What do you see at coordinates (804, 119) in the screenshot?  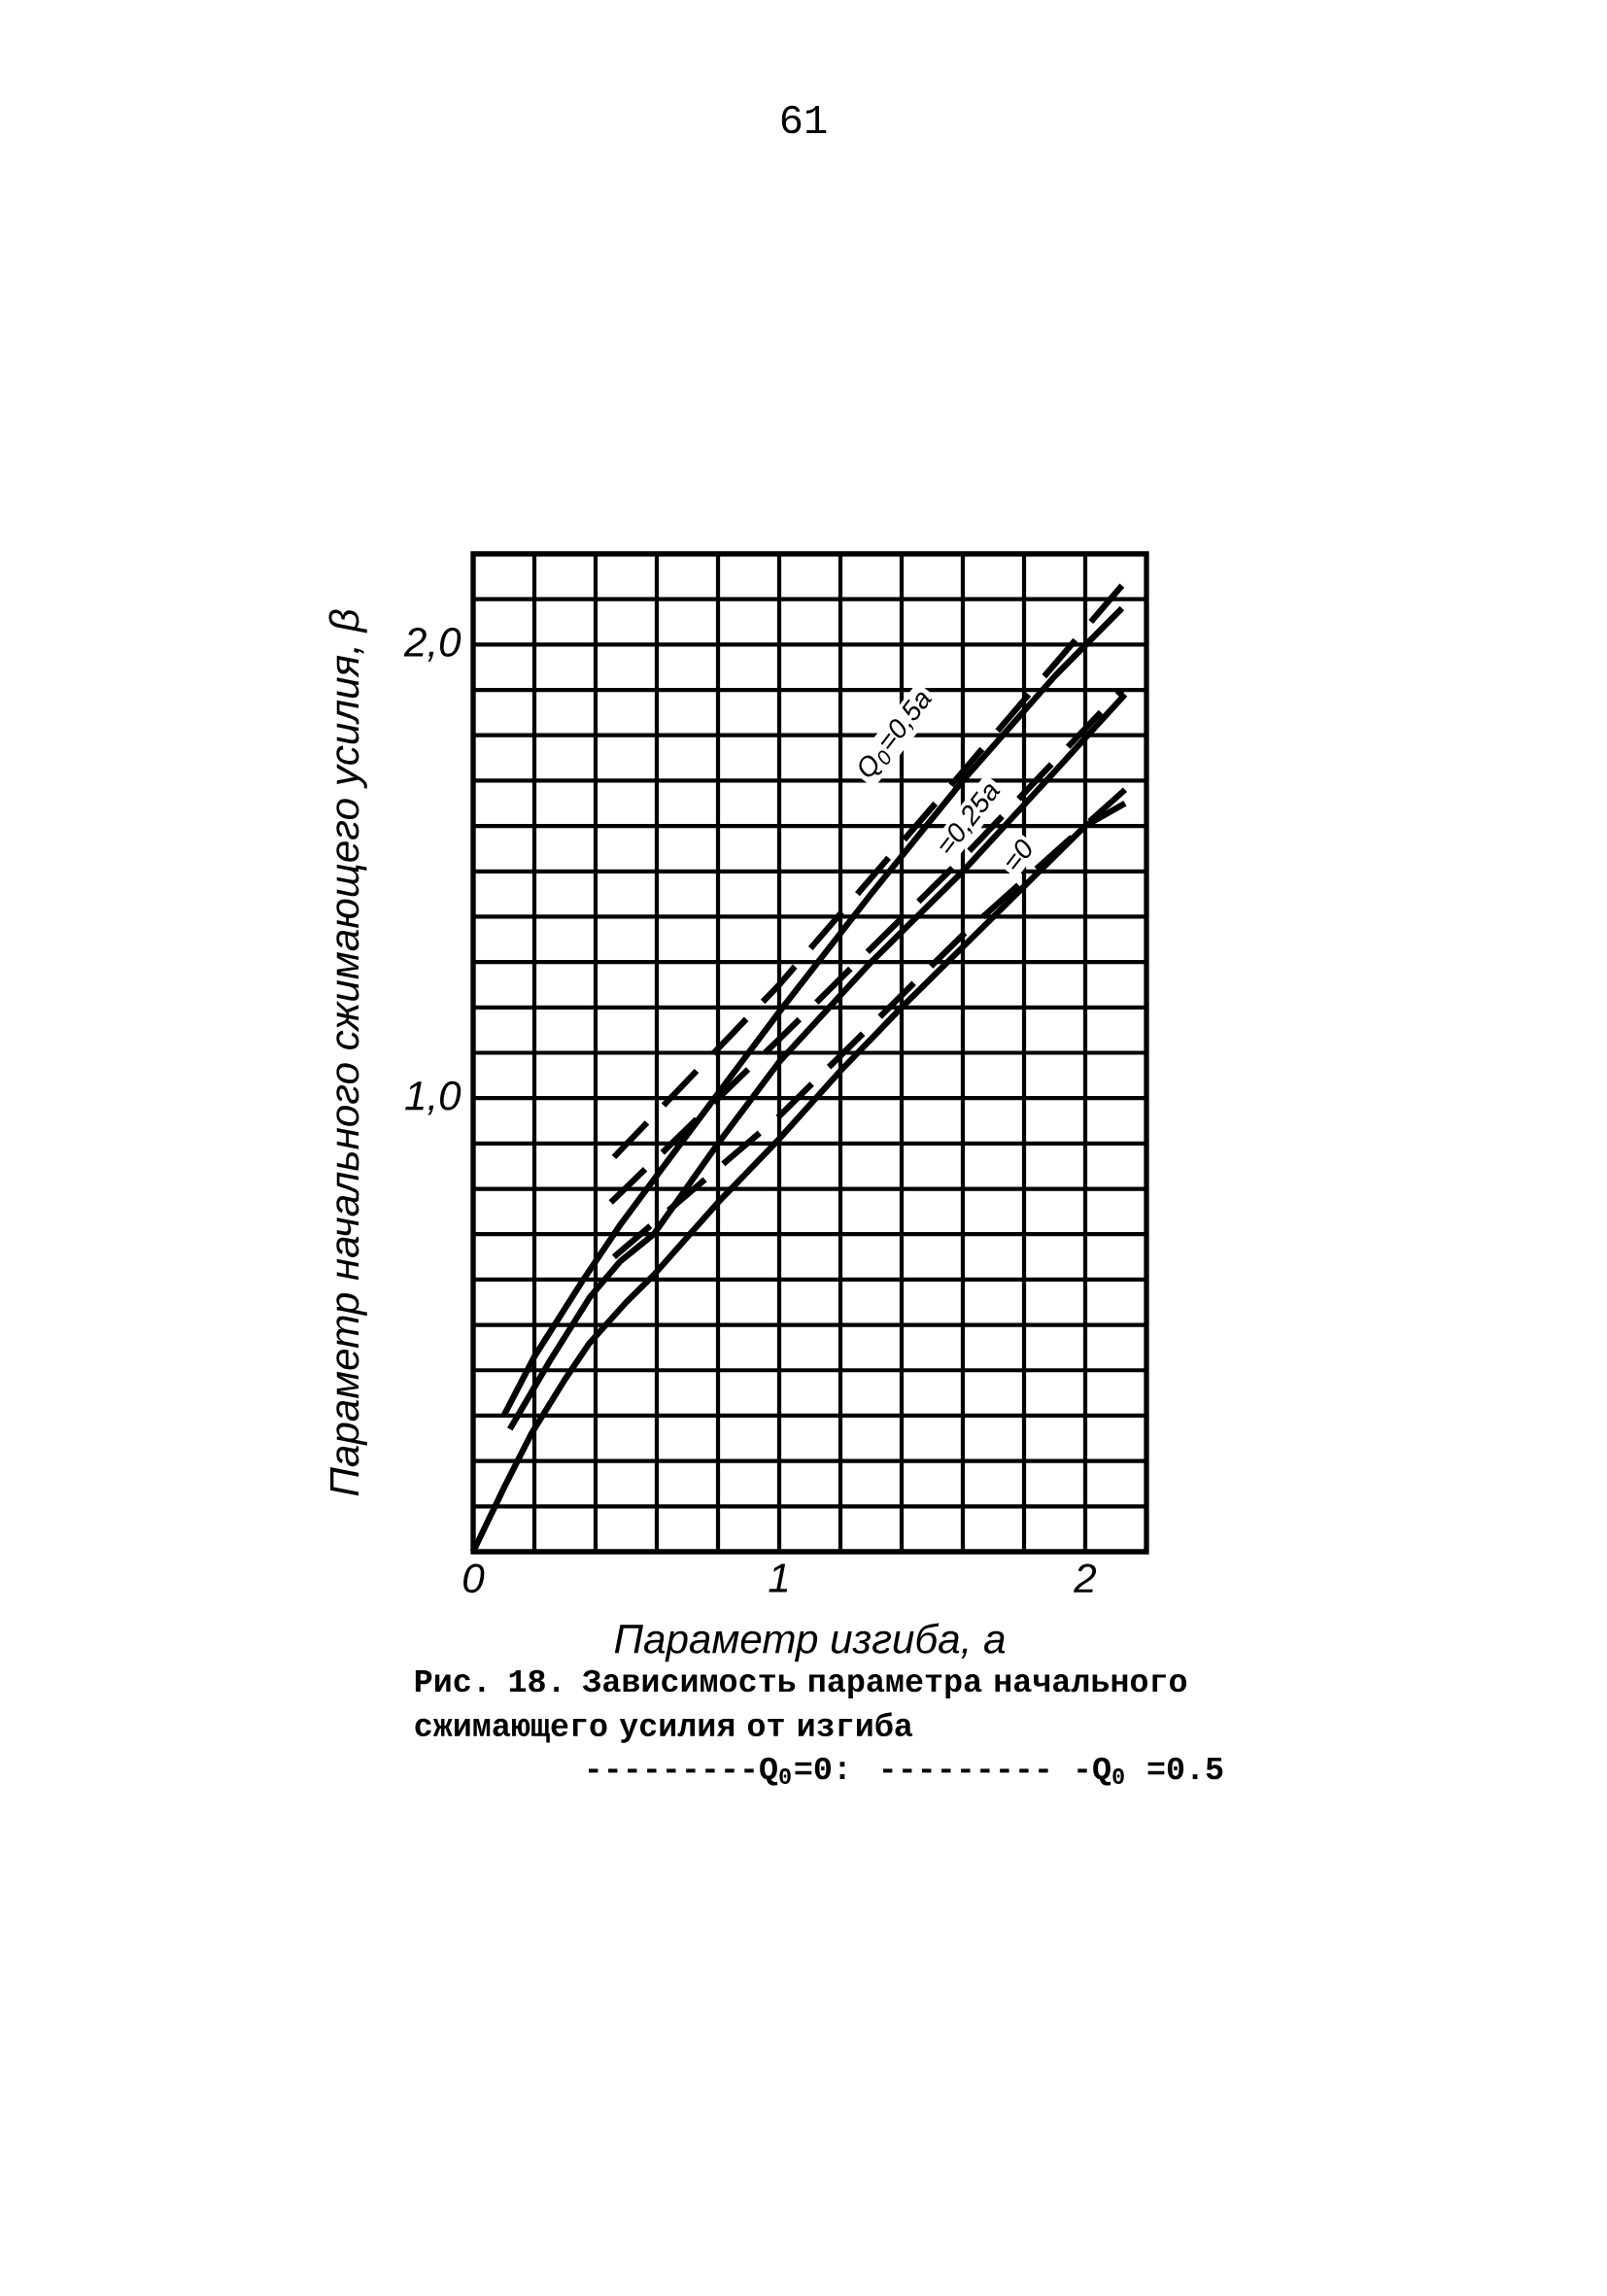 I see `text: 61` at bounding box center [804, 119].